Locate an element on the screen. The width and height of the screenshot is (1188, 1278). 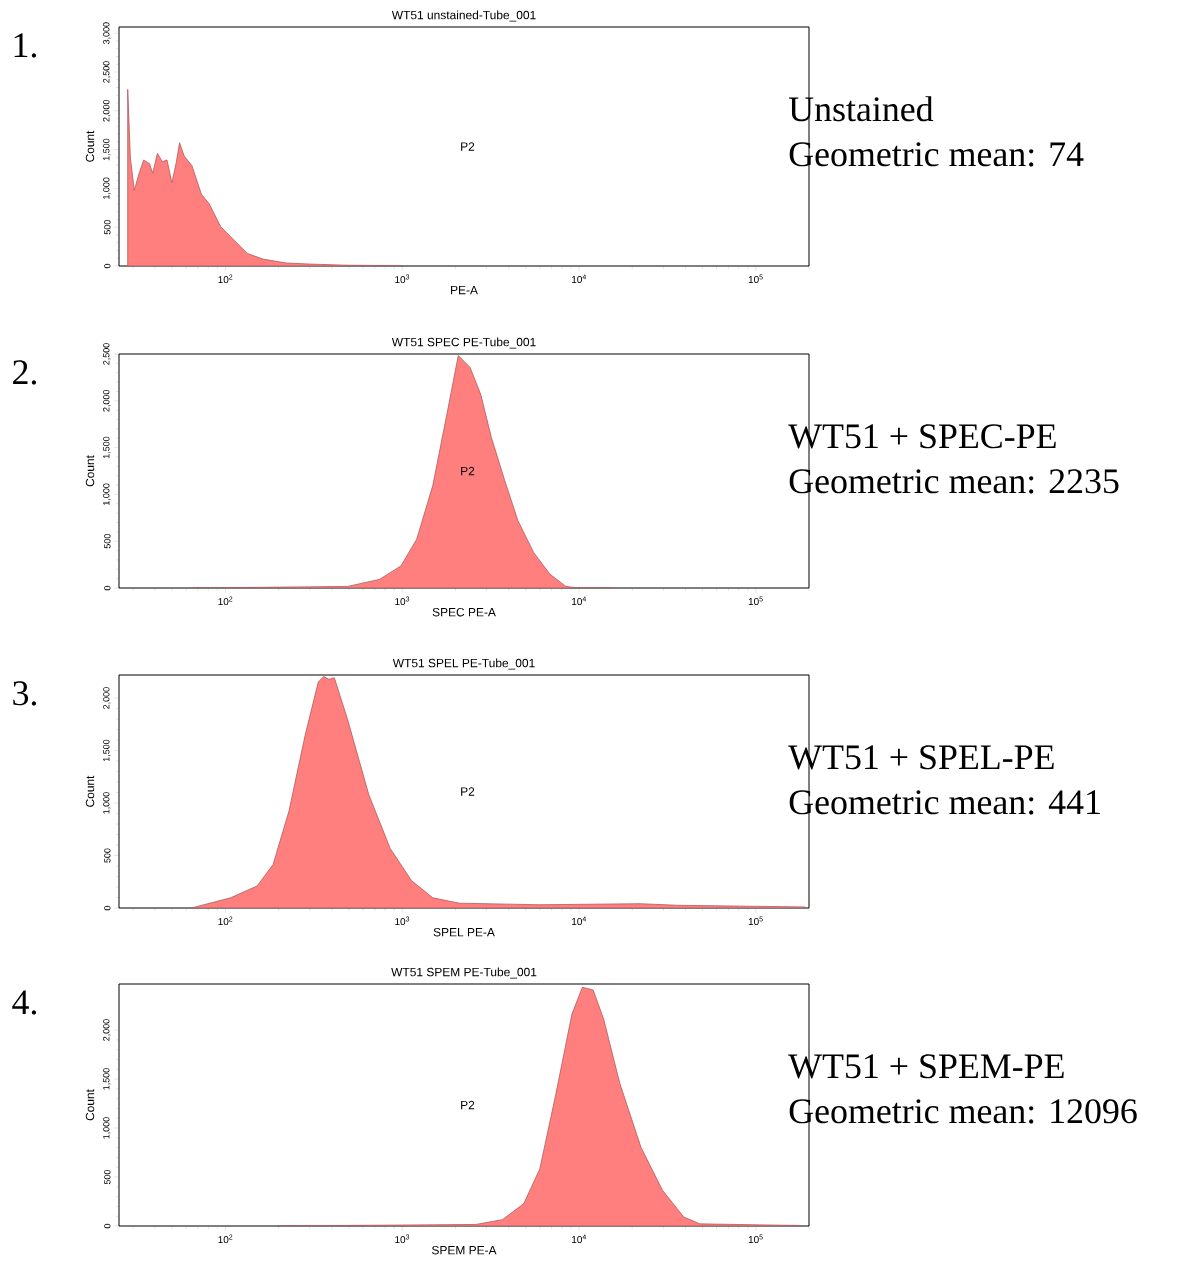
text: 3. is located at coordinates (25, 693).